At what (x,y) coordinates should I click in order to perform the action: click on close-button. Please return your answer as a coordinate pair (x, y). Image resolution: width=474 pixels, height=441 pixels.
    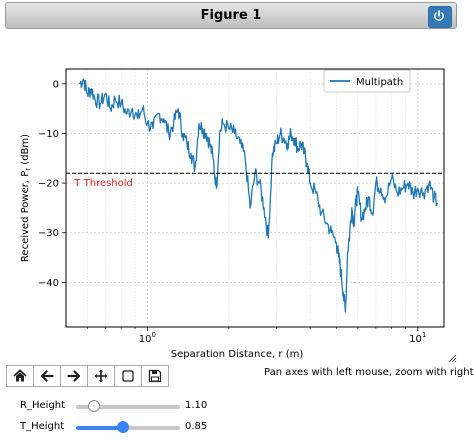
    Looking at the image, I should click on (440, 17).